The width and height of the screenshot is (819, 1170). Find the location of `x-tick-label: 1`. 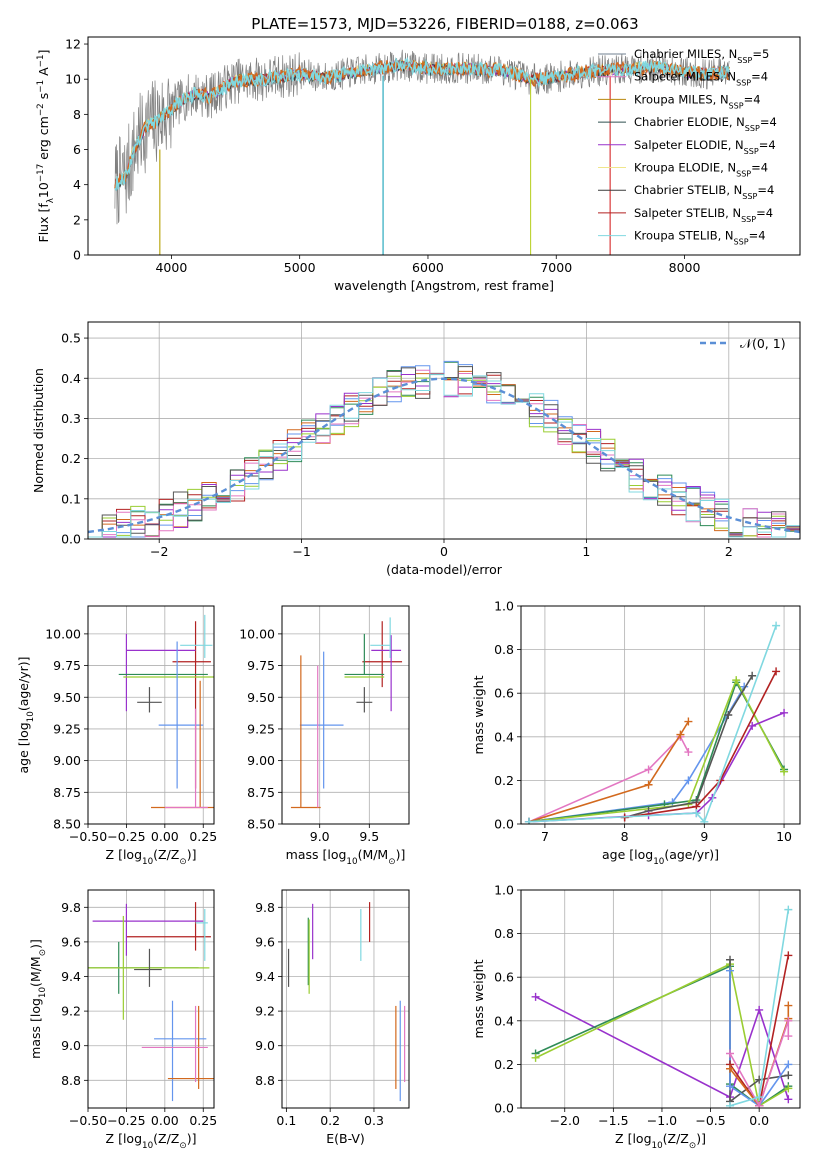

x-tick-label: 1 is located at coordinates (586, 551).